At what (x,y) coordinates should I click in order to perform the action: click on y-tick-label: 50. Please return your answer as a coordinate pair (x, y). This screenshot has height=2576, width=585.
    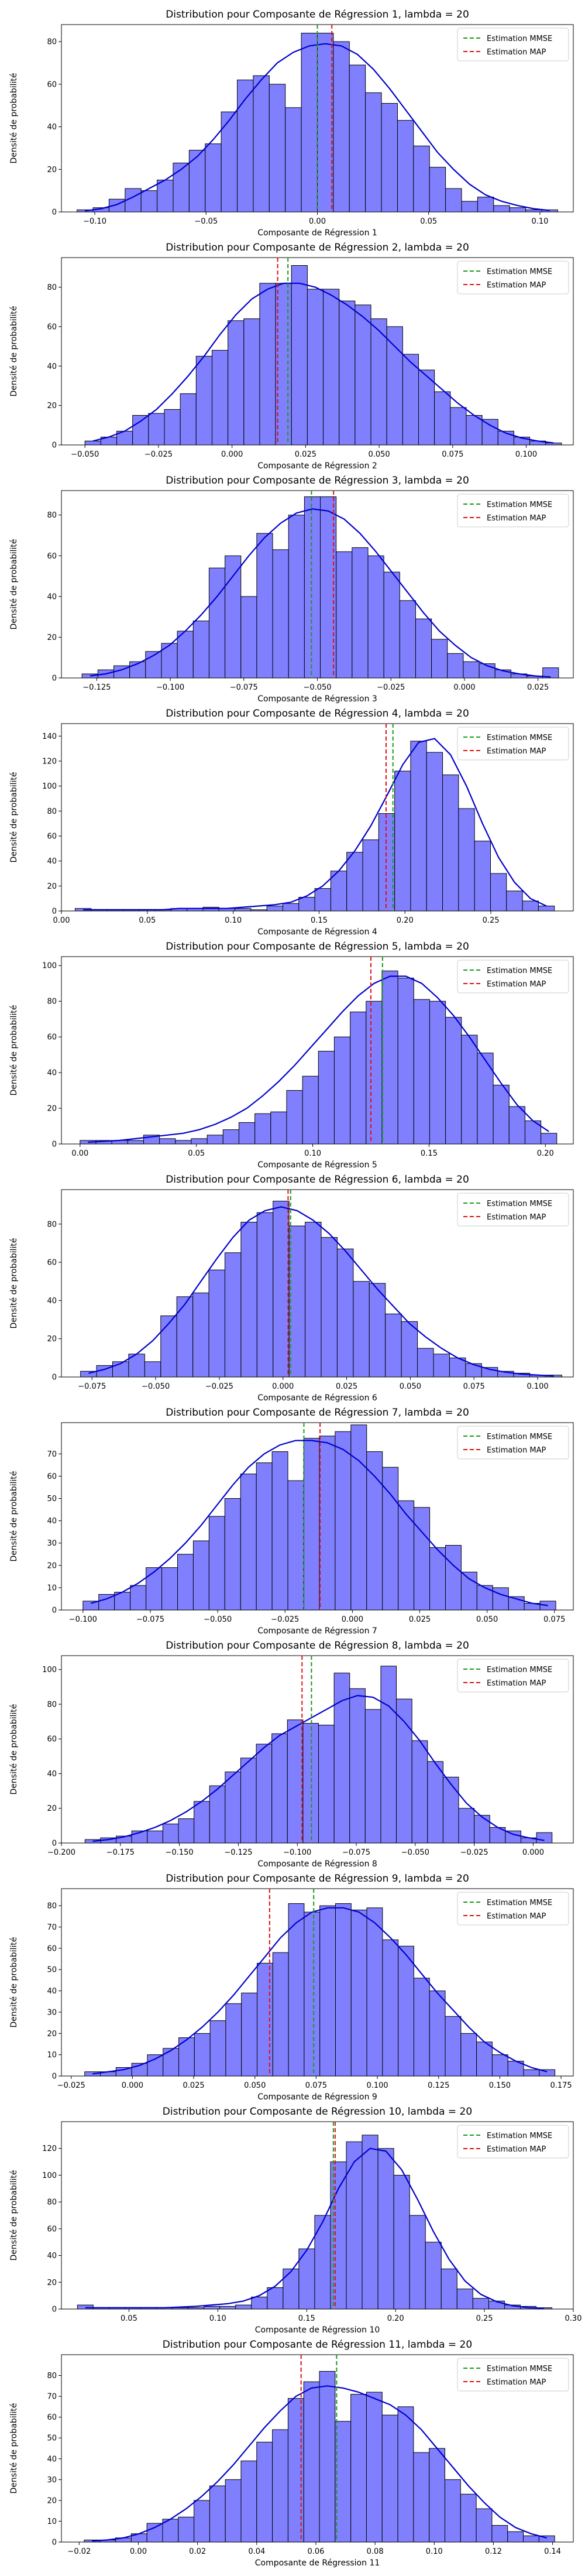
    Looking at the image, I should click on (52, 1970).